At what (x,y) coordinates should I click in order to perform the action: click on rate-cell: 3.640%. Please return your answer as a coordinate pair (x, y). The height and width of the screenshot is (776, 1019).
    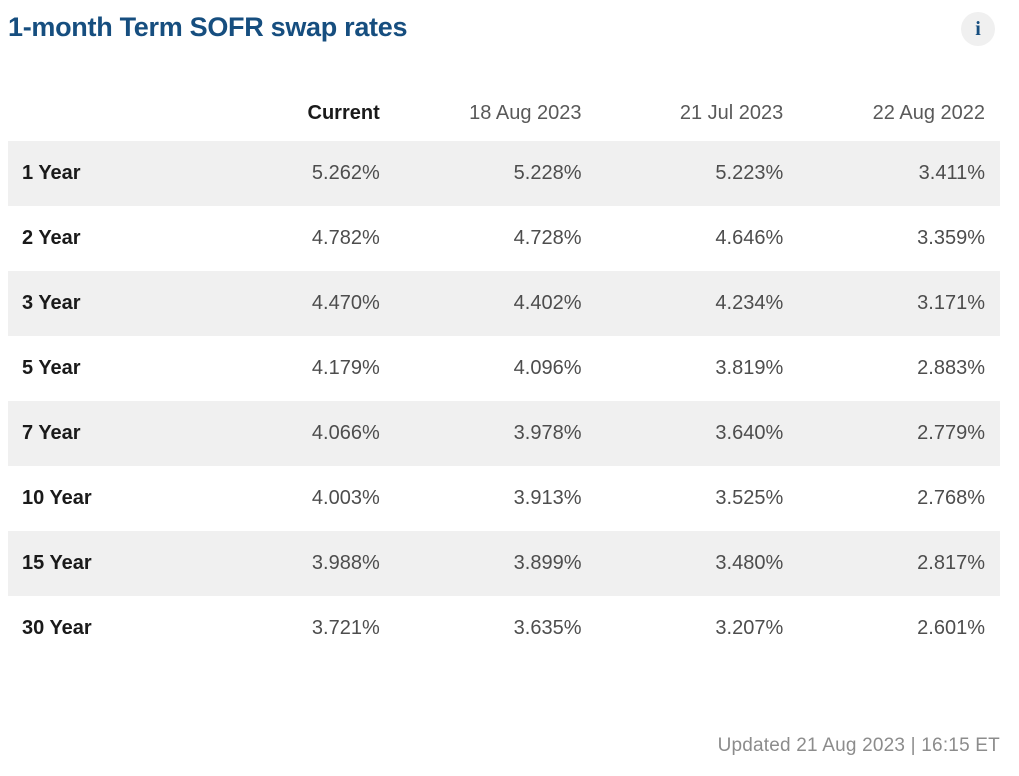
    Looking at the image, I should click on (749, 433).